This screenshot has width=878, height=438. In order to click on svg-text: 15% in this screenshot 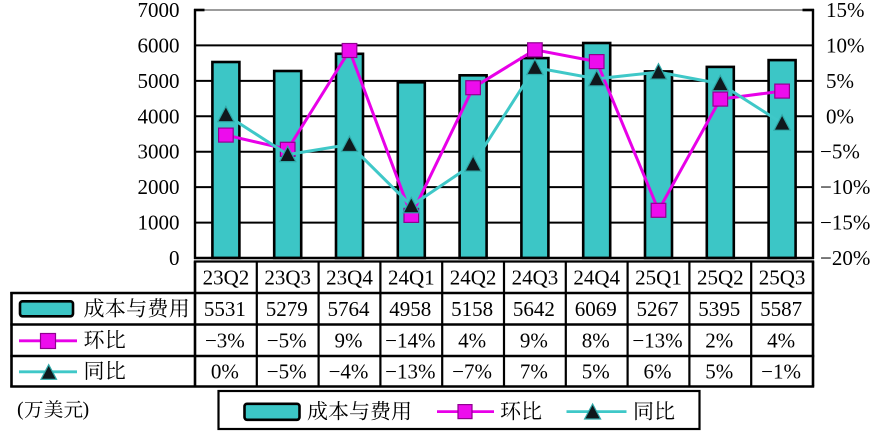, I will do `click(845, 11)`.